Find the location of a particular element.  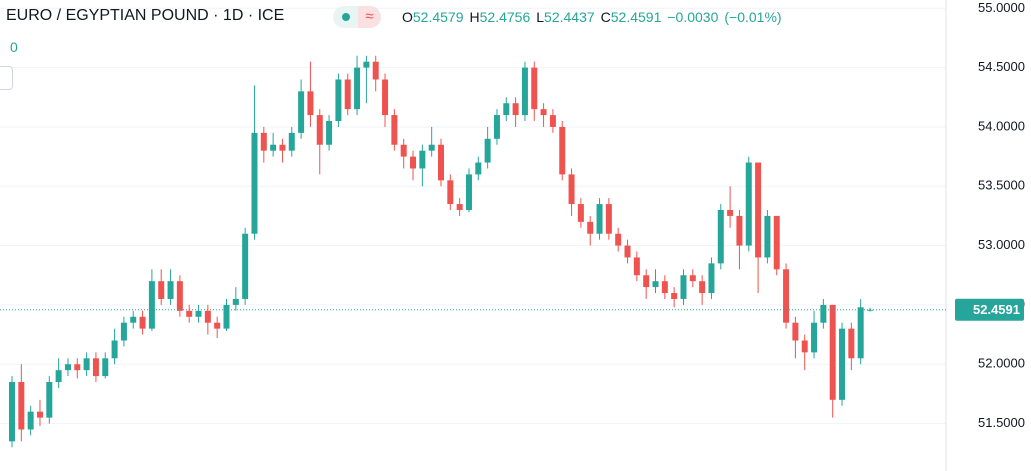

collapse-button is located at coordinates (6, 78).